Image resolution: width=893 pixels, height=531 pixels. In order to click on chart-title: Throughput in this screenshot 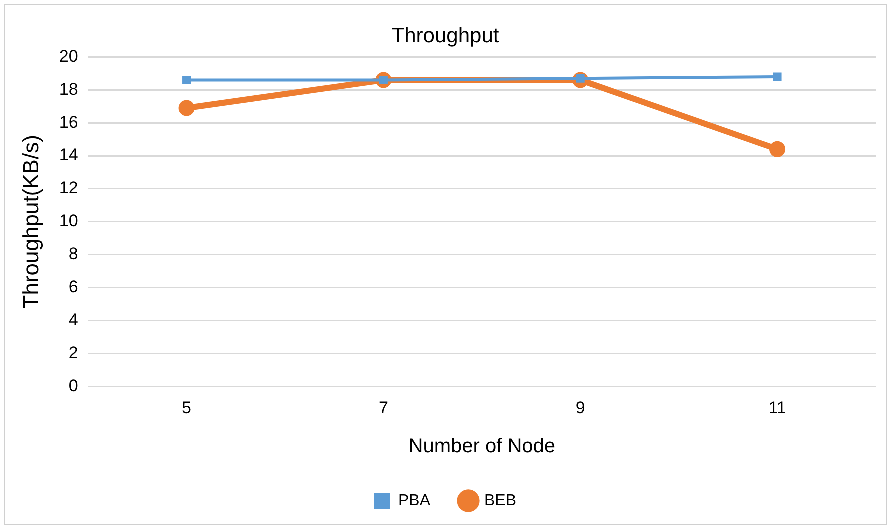, I will do `click(446, 36)`.